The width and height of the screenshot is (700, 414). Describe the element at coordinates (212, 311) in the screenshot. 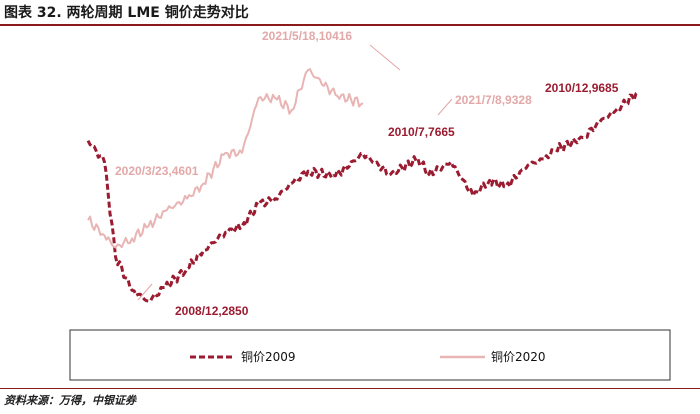

I see `annotation-label-3: 2008/12,2850` at that location.